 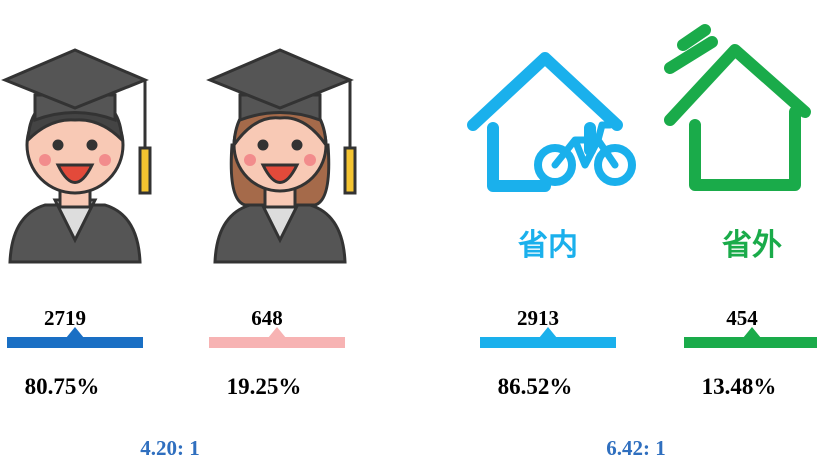 What do you see at coordinates (62, 386) in the screenshot?
I see `percent: 80.75%` at bounding box center [62, 386].